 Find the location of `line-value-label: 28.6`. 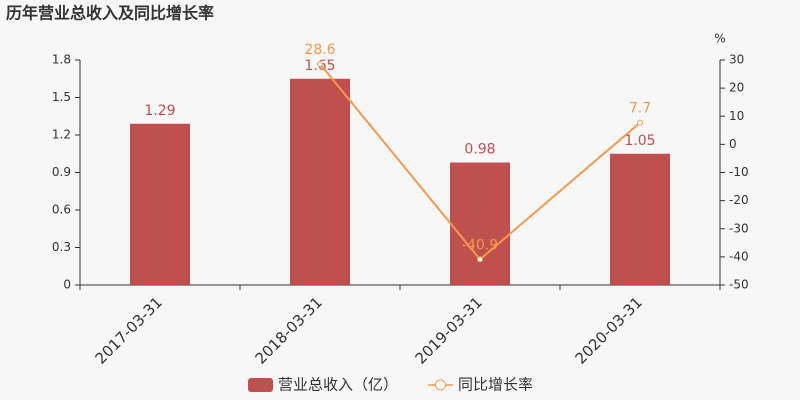

line-value-label: 28.6 is located at coordinates (319, 50).